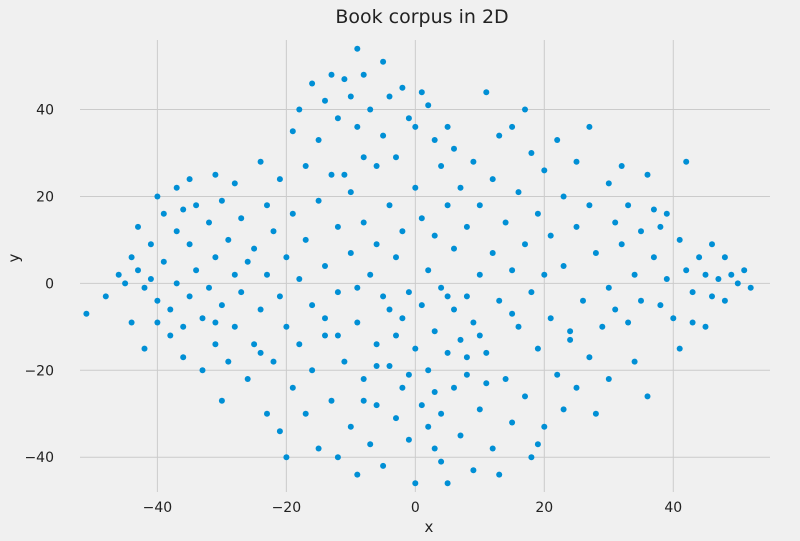 The height and width of the screenshot is (541, 800). Describe the element at coordinates (421, 17) in the screenshot. I see `chart-title: Book corpus in 2D` at that location.